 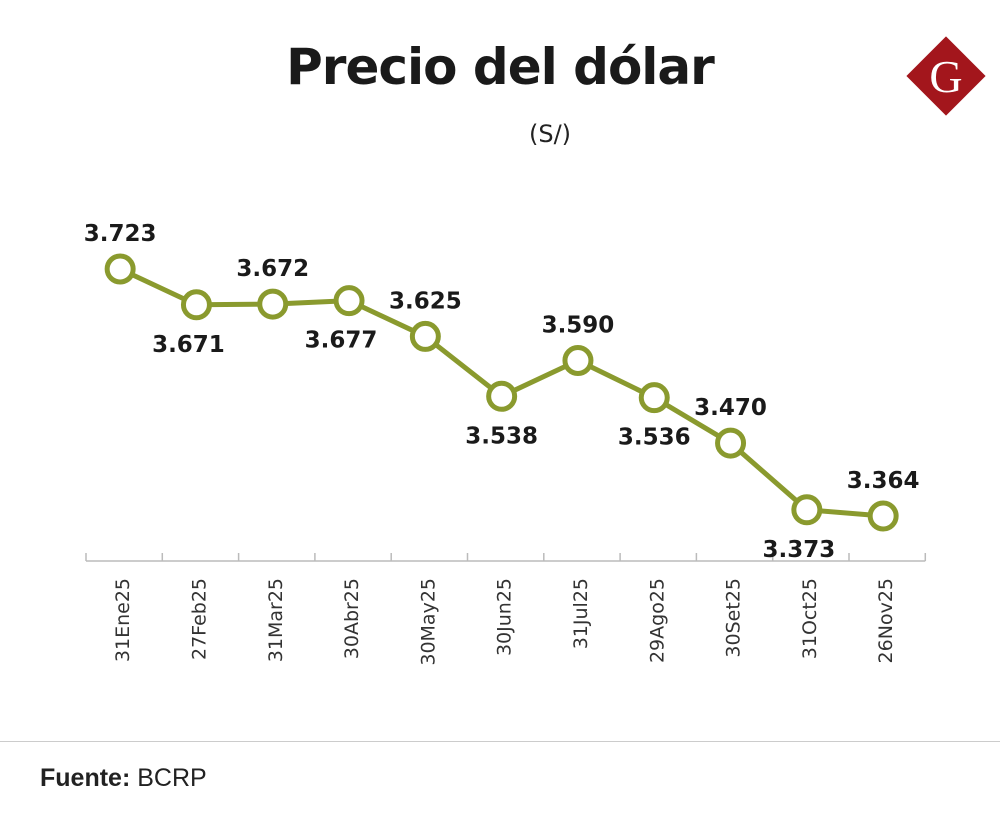 What do you see at coordinates (550, 134) in the screenshot?
I see `chart-subtitle: (S/)` at bounding box center [550, 134].